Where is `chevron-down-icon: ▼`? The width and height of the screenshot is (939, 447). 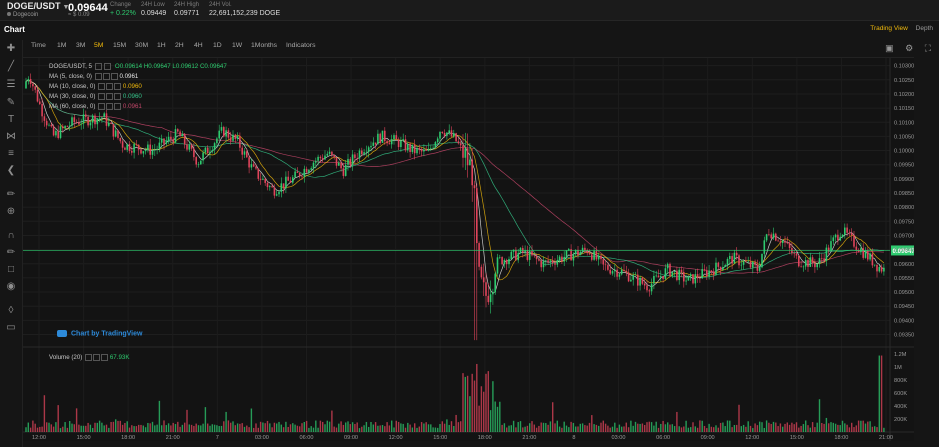
chevron-down-icon: ▼ is located at coordinates (66, 7).